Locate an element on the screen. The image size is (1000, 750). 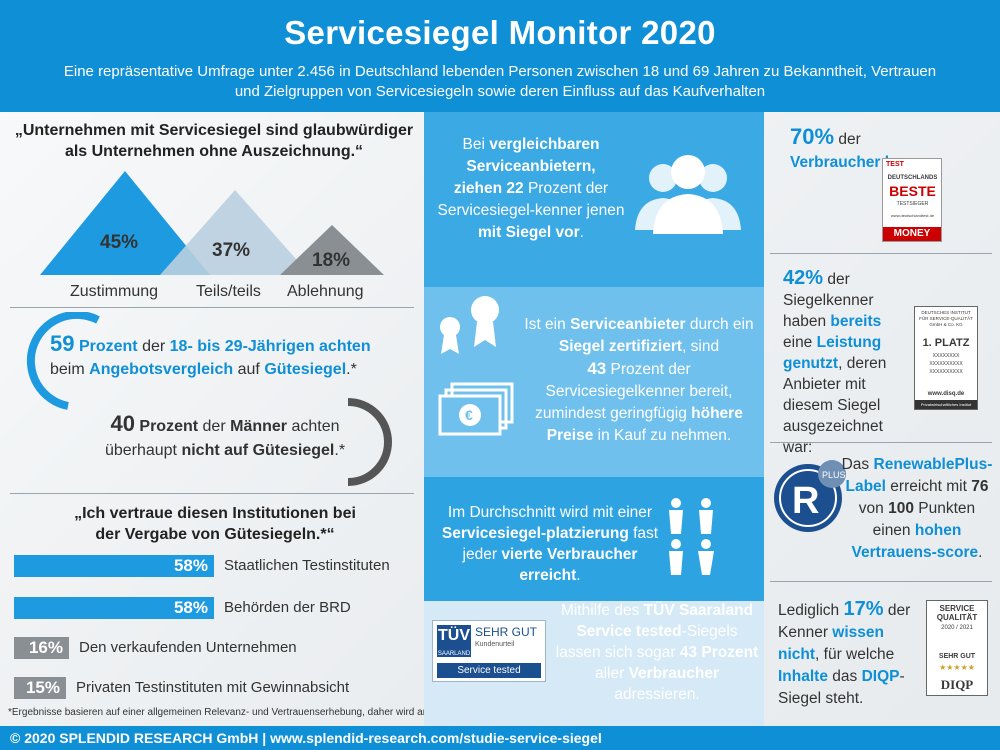
b2-provider: Serviceanbieter is located at coordinates (628, 324).